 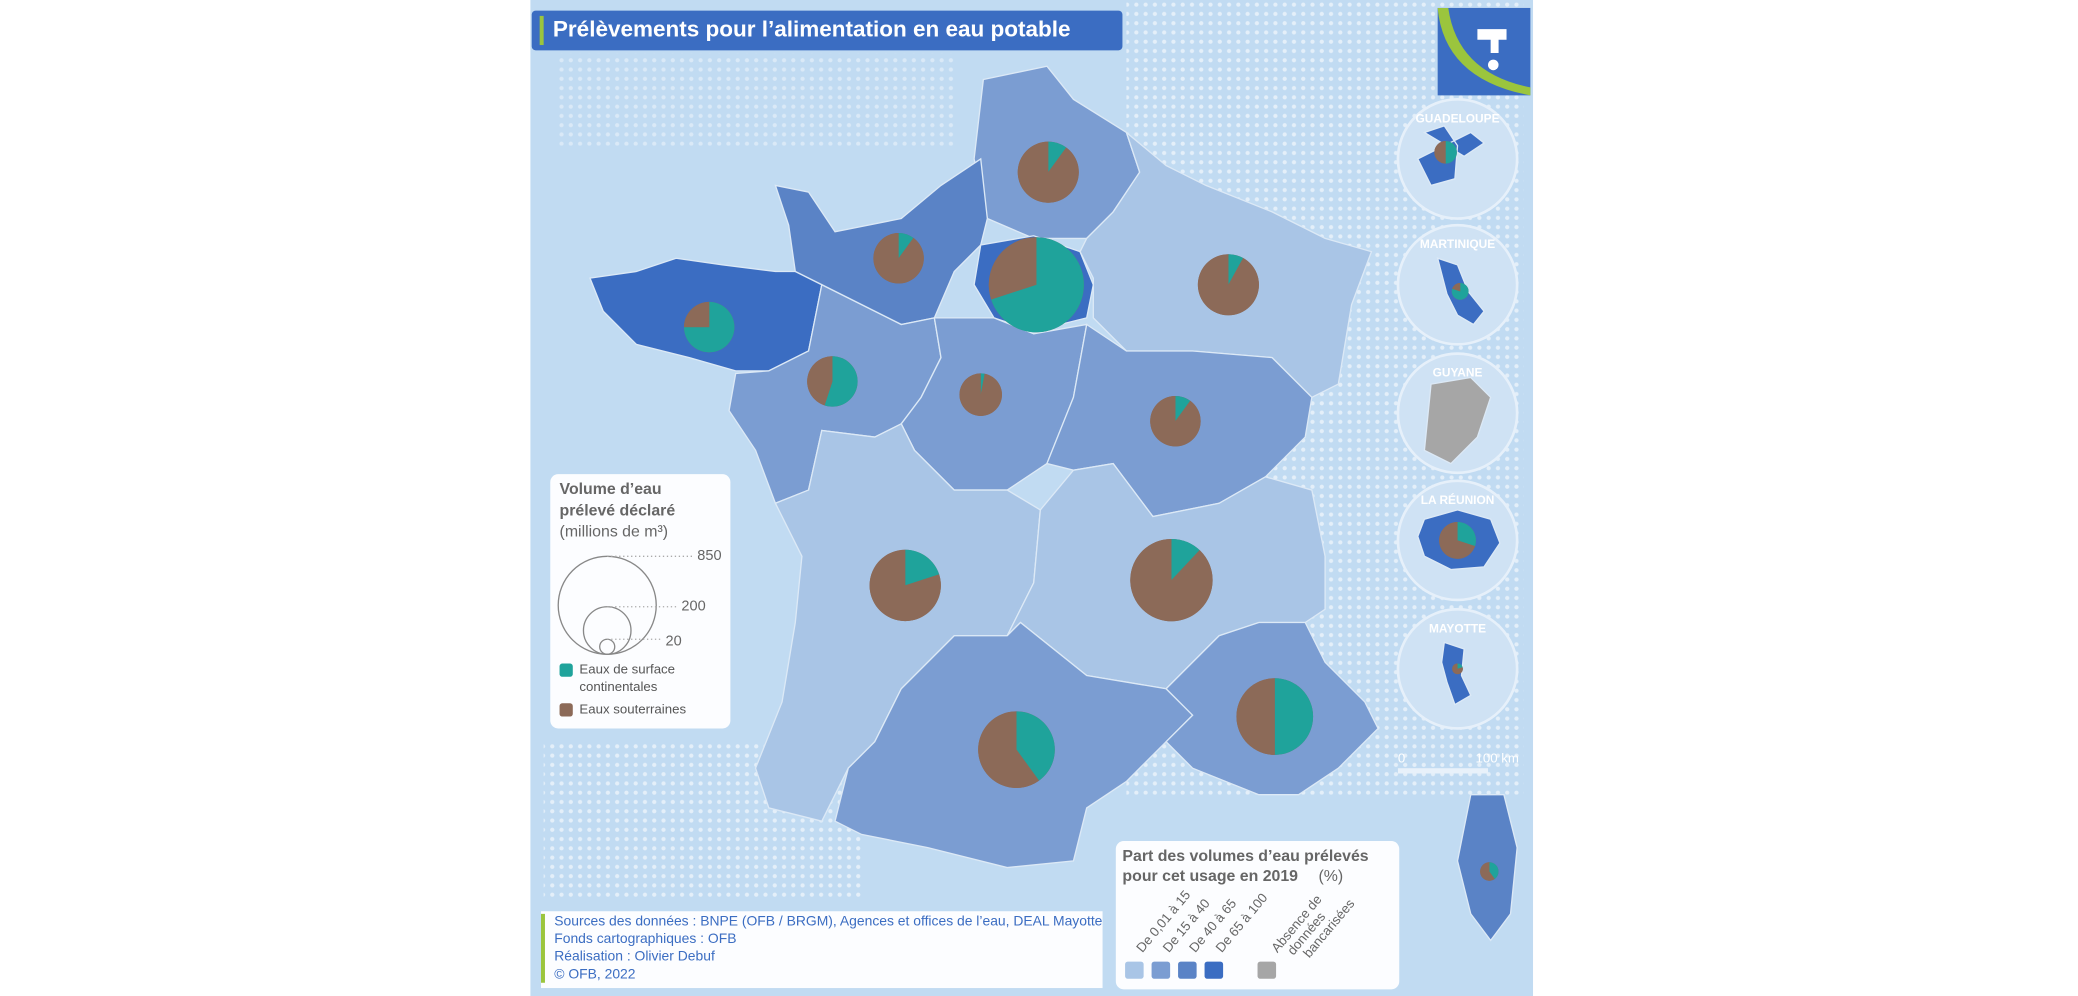 What do you see at coordinates (1245, 856) in the screenshot?
I see `legend-title: Part des volumes d’eau prélevés` at bounding box center [1245, 856].